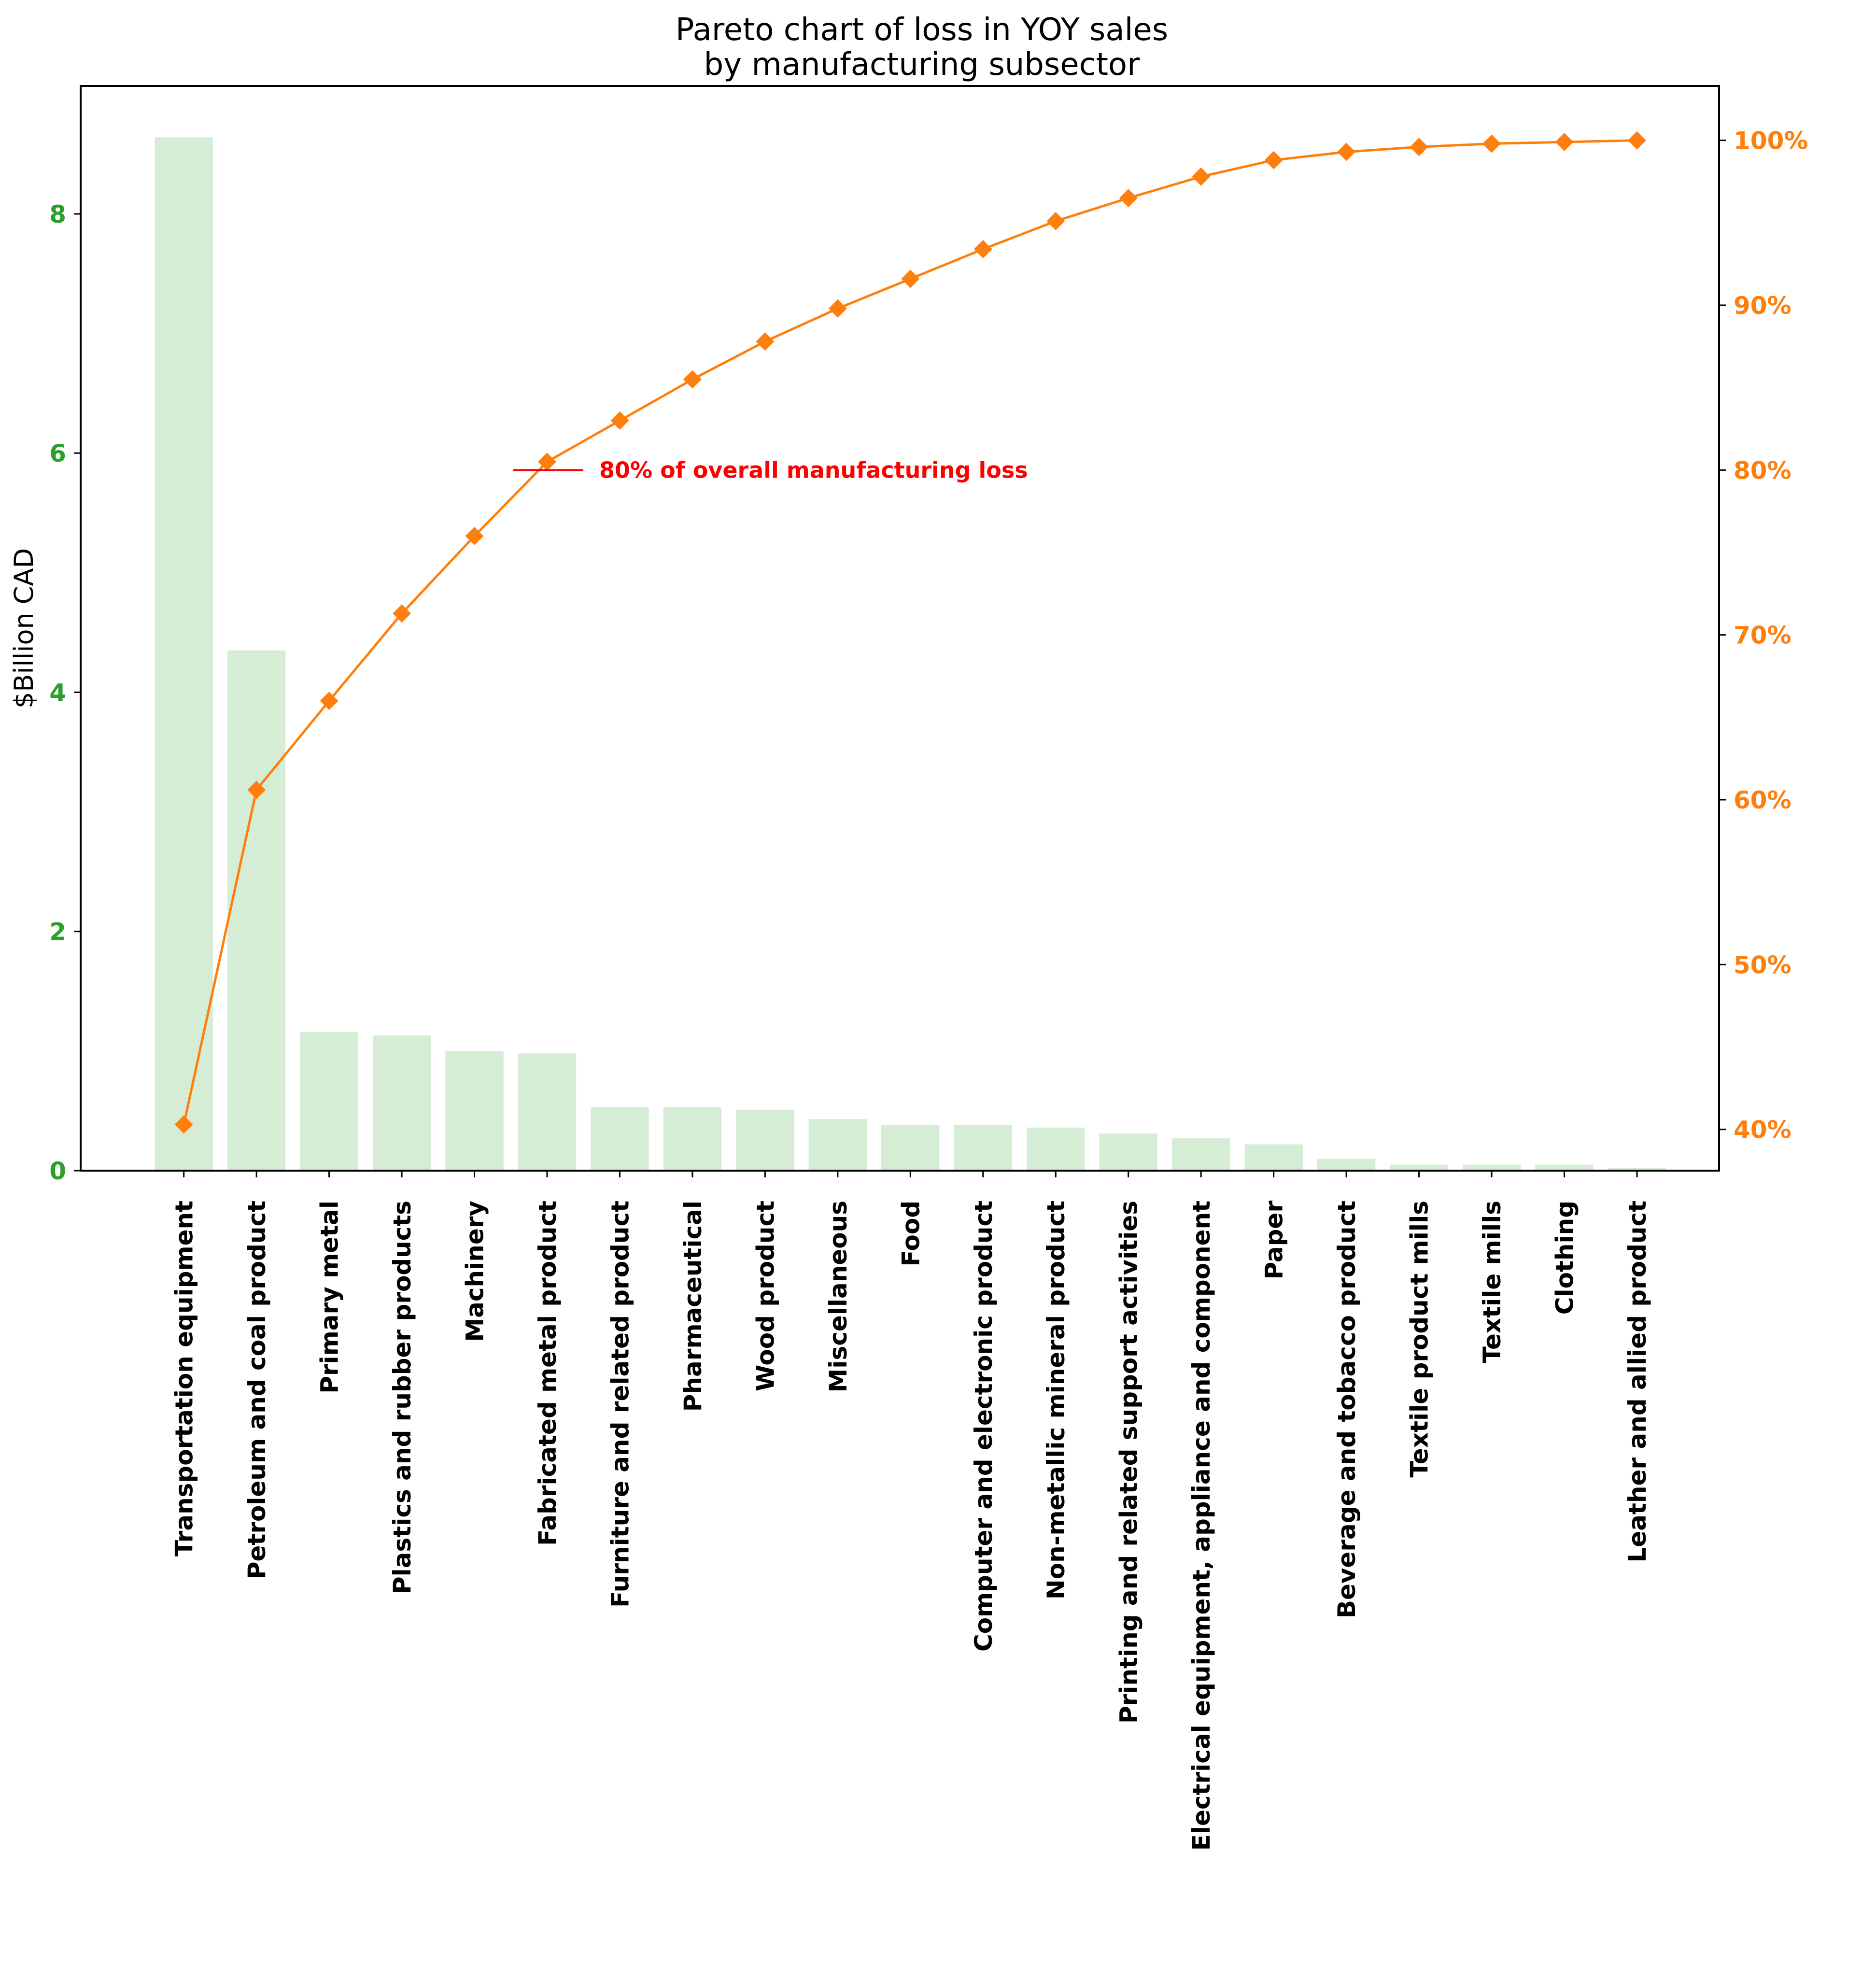 The image size is (1876, 1981). Describe the element at coordinates (257, 1390) in the screenshot. I see `category-label: Petroleum and coal product` at that location.